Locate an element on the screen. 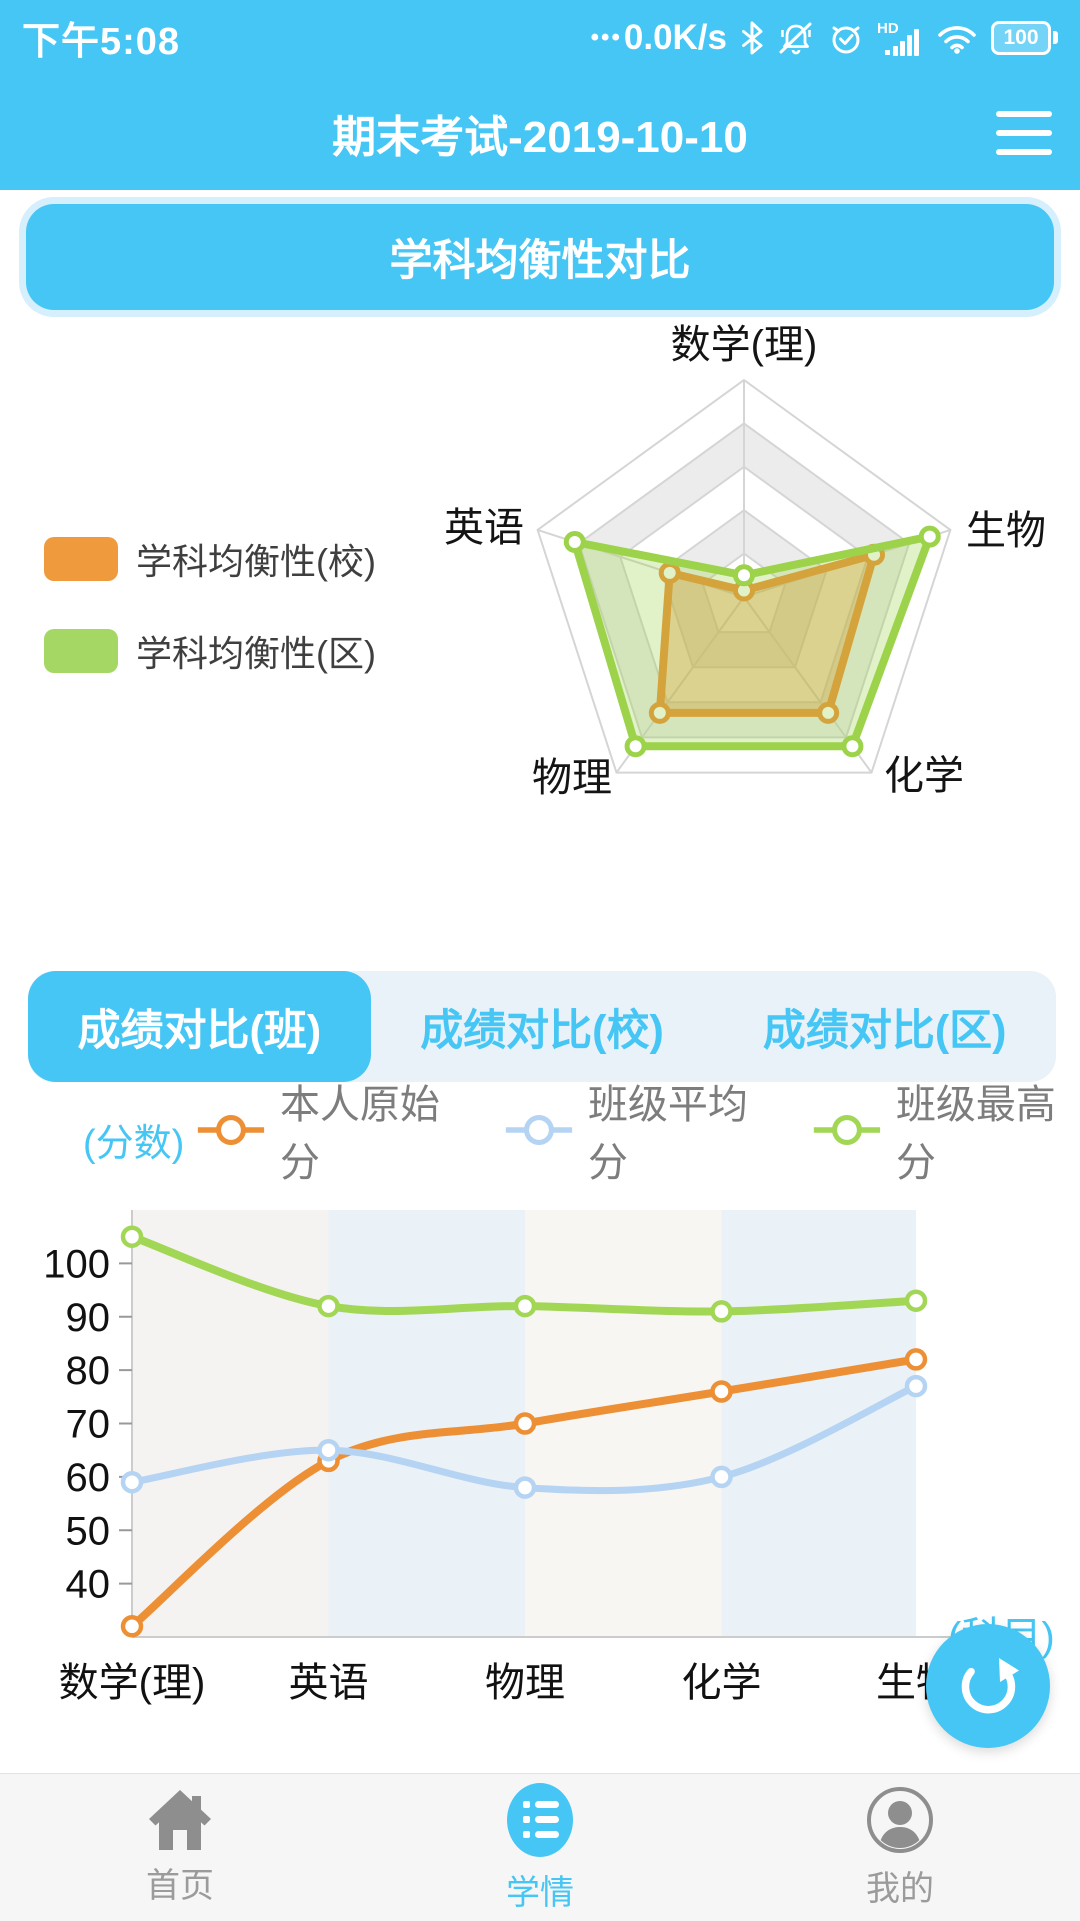 This screenshot has height=1921, width=1080. nav-item-study: 学情 is located at coordinates (540, 1847).